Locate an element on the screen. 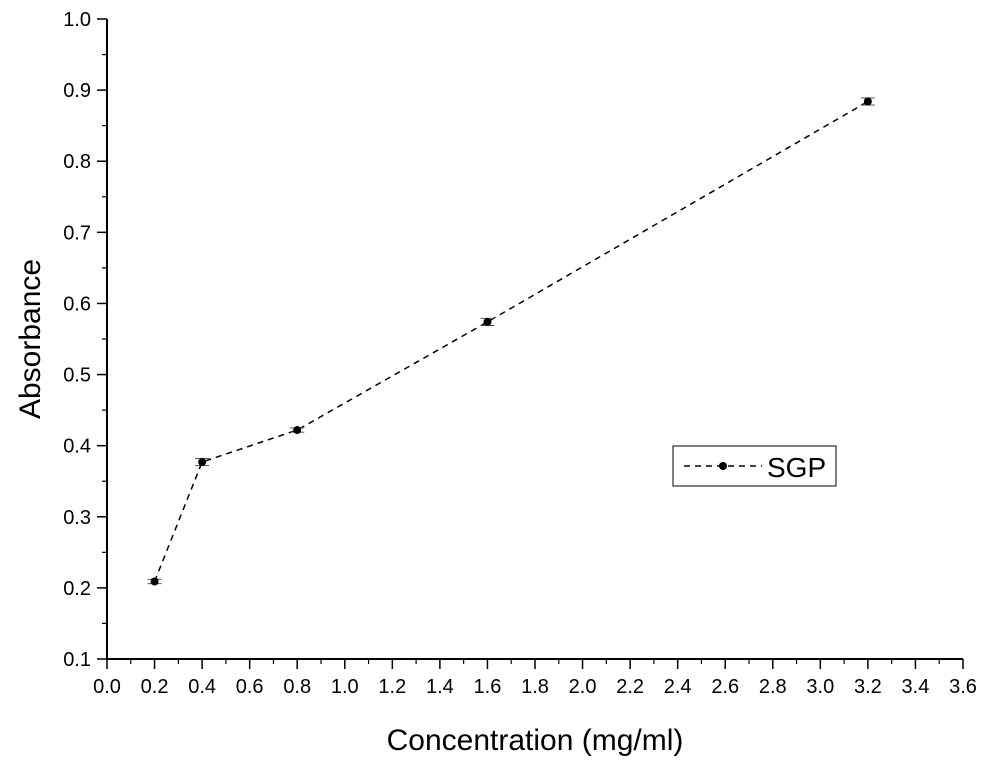  y-tick-label: 0.3 is located at coordinates (77, 518).